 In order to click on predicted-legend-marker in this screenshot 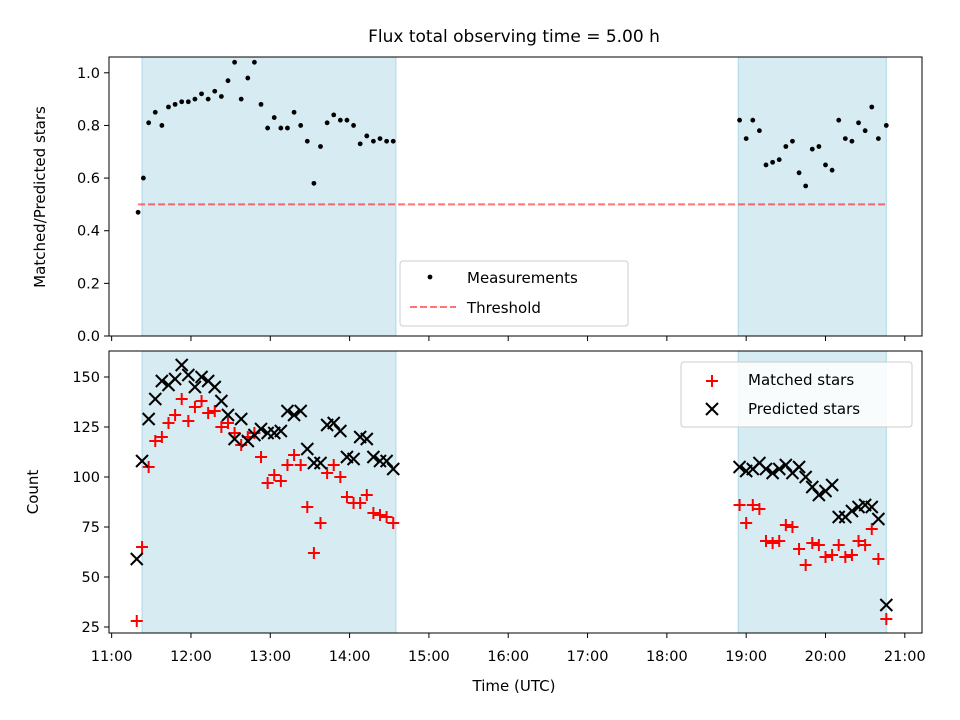, I will do `click(712, 409)`.